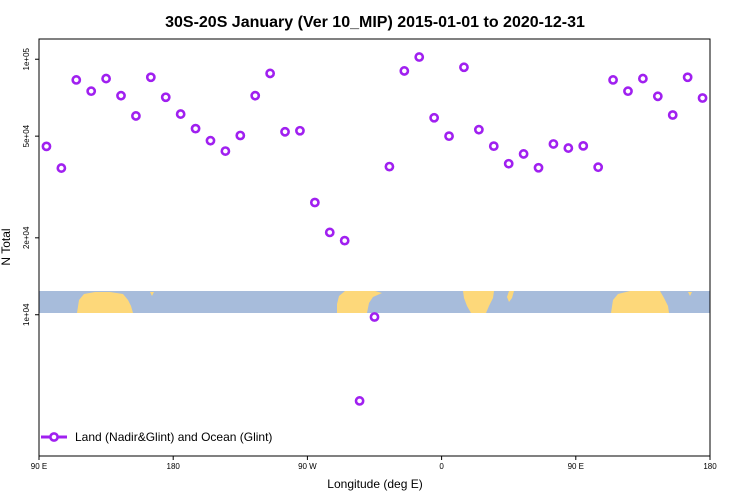 Image resolution: width=750 pixels, height=500 pixels. What do you see at coordinates (173, 437) in the screenshot?
I see `legend-label: Land (Nadir&Glint) and Ocean (Glint)` at bounding box center [173, 437].